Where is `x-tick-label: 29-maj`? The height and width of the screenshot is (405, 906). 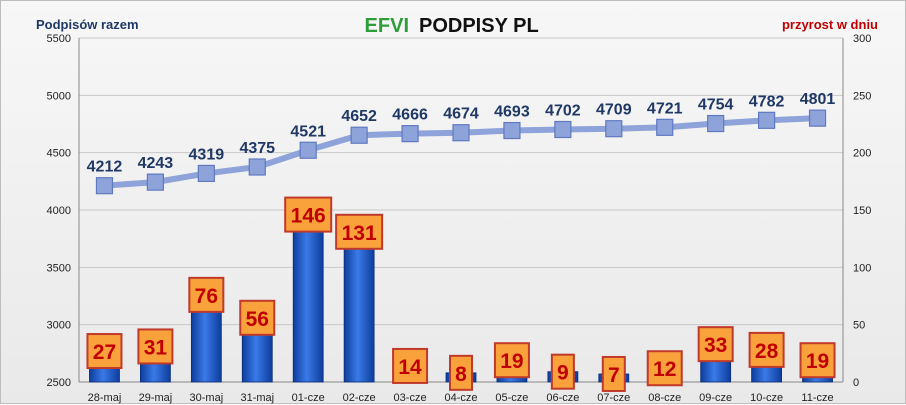 x-tick-label: 29-maj is located at coordinates (156, 398).